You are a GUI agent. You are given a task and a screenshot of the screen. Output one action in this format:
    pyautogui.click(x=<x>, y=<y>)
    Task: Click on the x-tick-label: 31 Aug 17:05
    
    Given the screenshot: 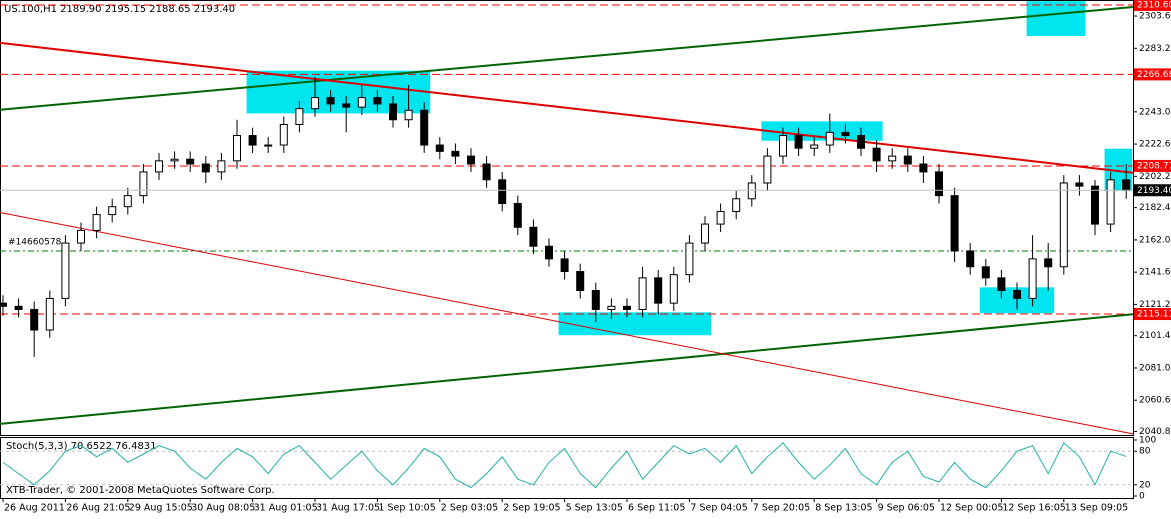 What is the action you would take?
    pyautogui.click(x=348, y=508)
    